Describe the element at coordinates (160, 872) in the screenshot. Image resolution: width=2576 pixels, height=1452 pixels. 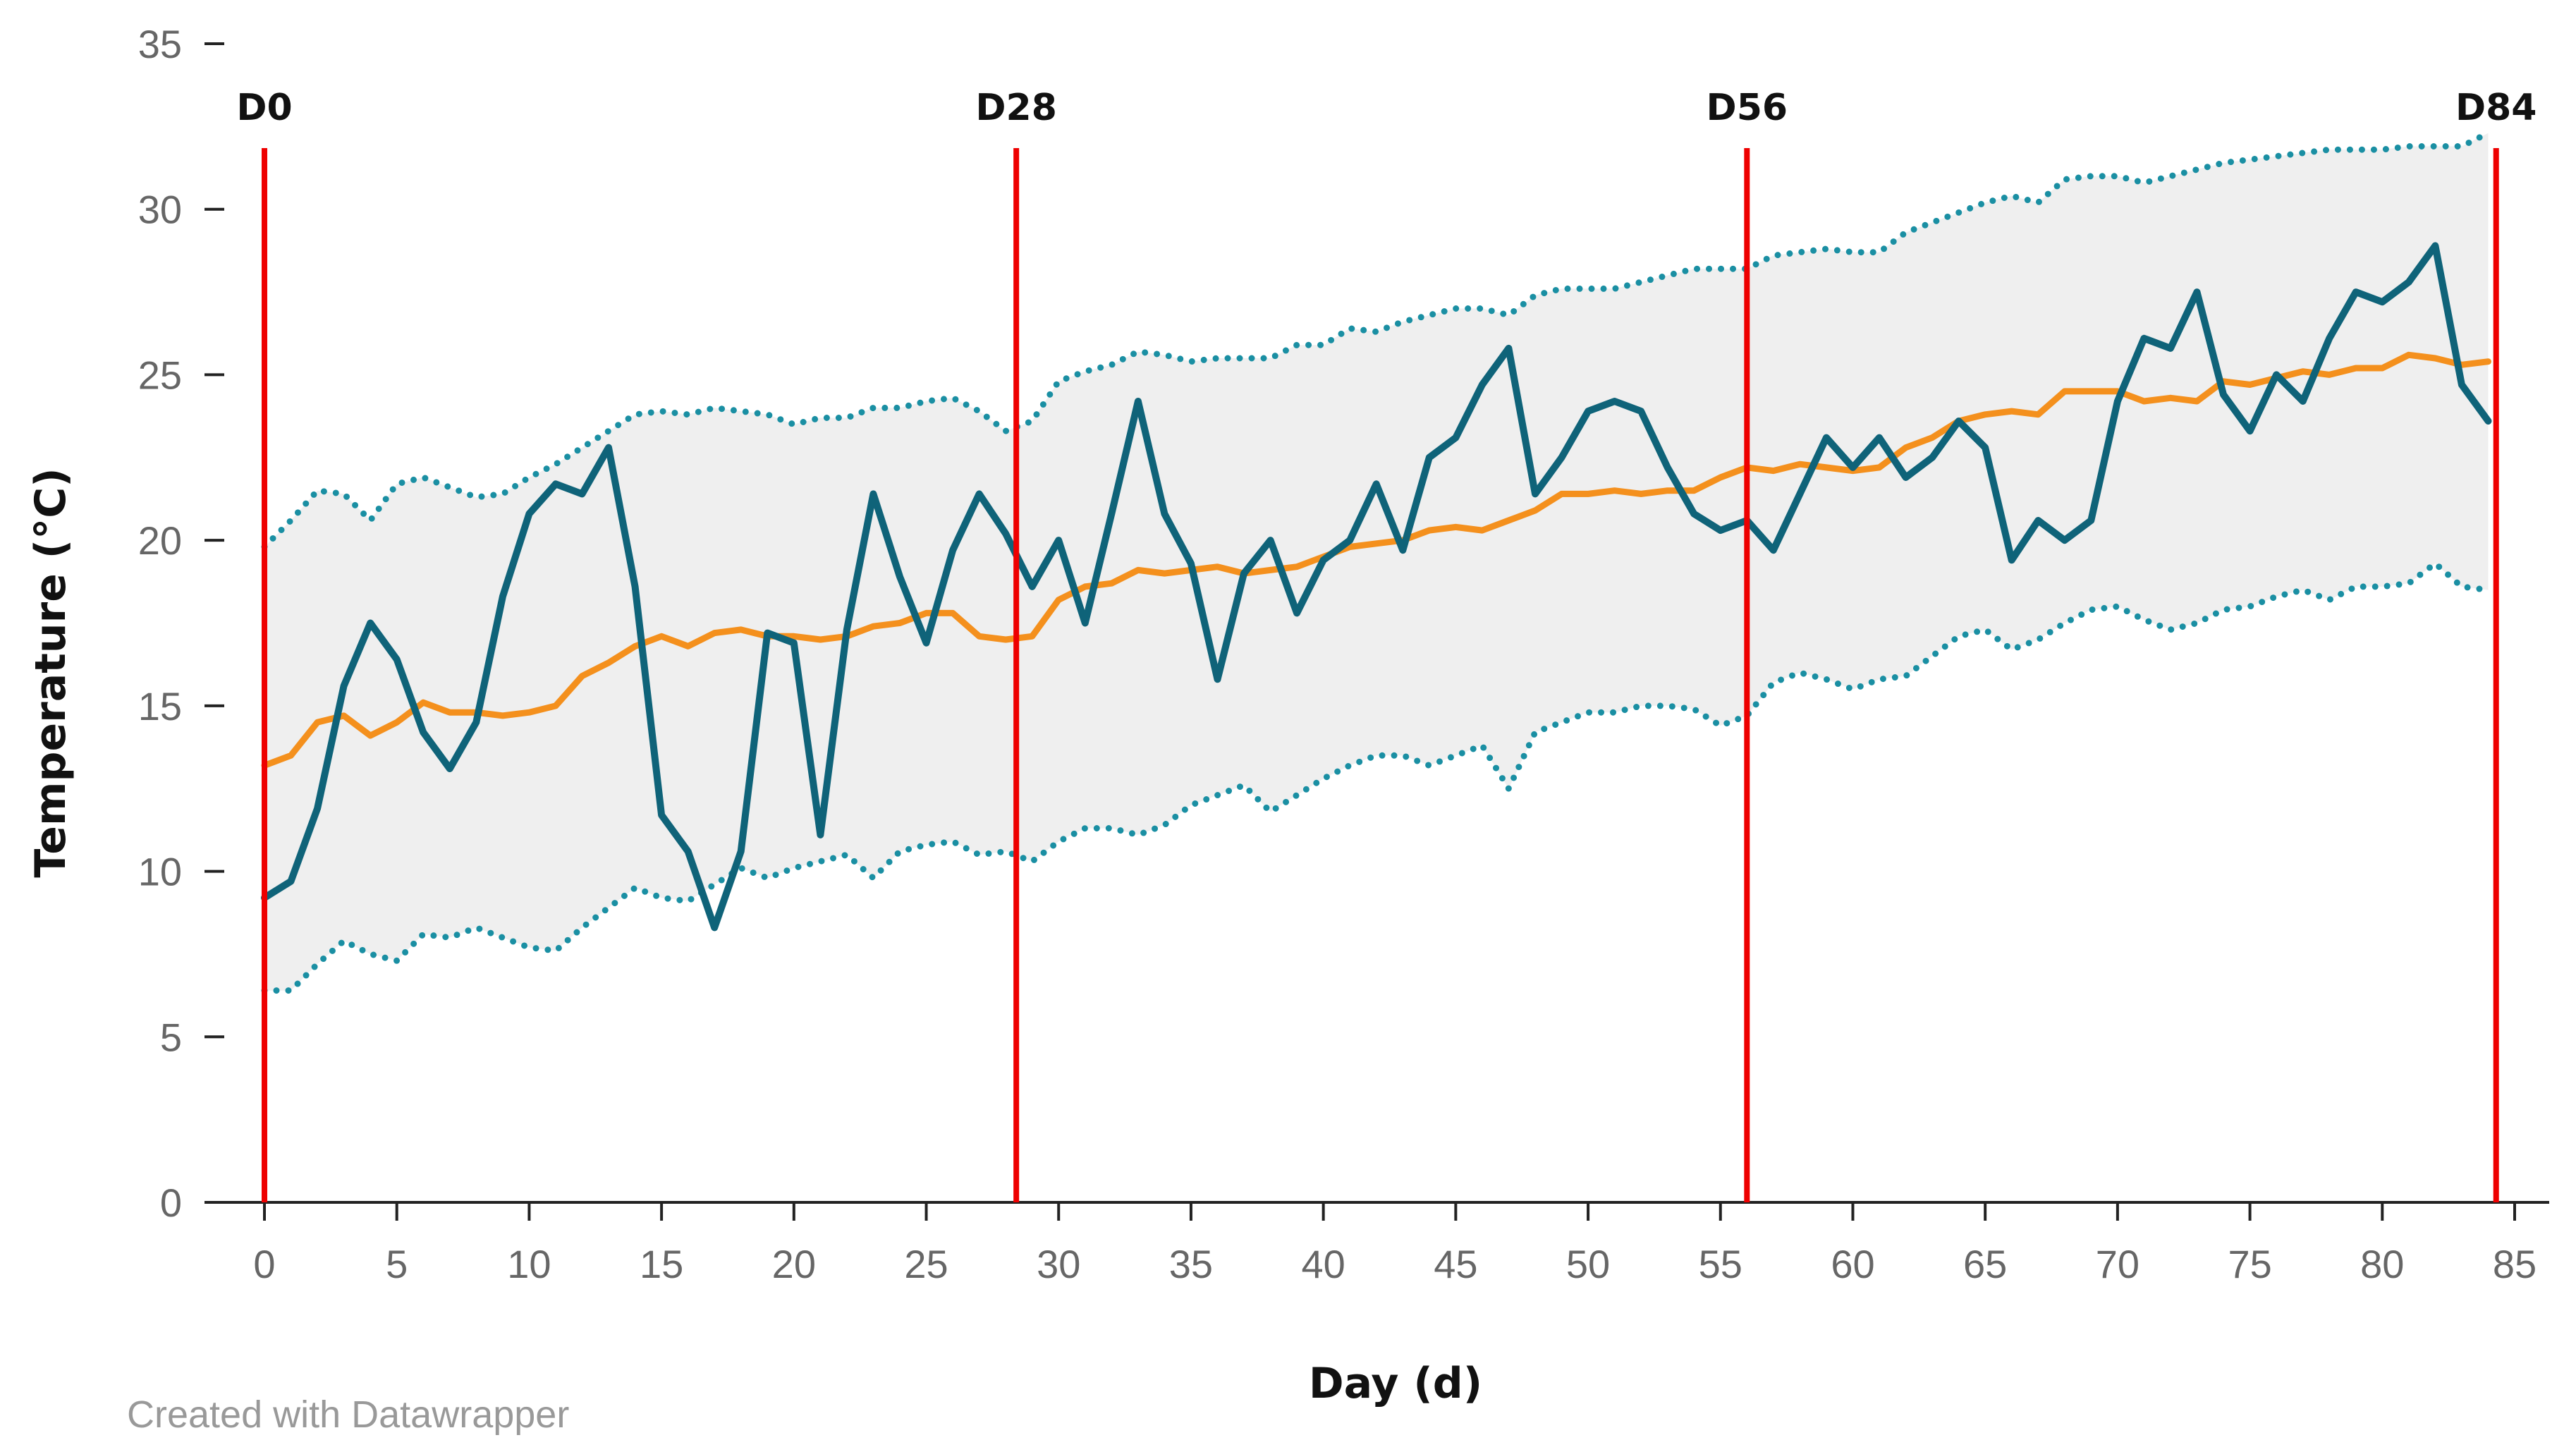
I see `y-tick-label: 10` at that location.